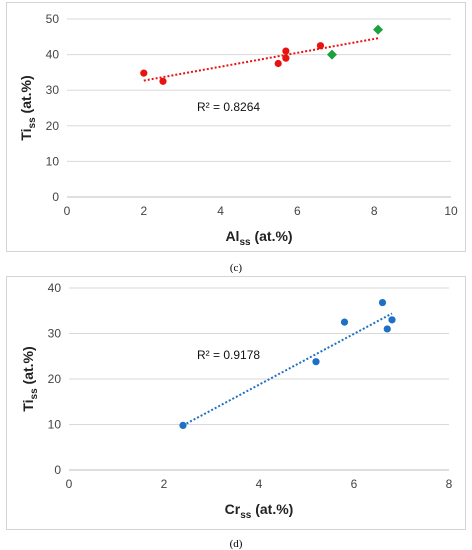 The width and height of the screenshot is (472, 550). Describe the element at coordinates (228, 107) in the screenshot. I see `r-squared-label: R² = 0.8264` at that location.